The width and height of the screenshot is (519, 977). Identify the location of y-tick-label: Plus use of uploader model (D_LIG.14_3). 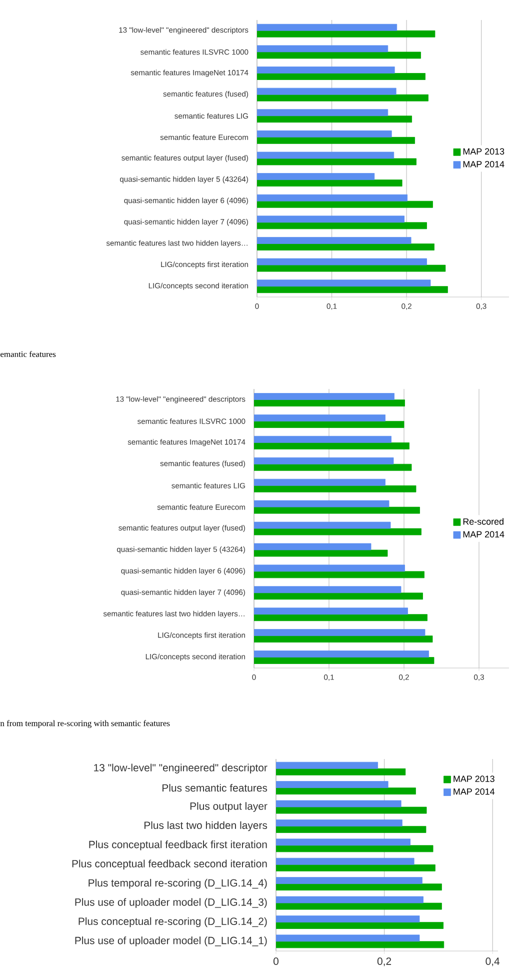
(171, 903).